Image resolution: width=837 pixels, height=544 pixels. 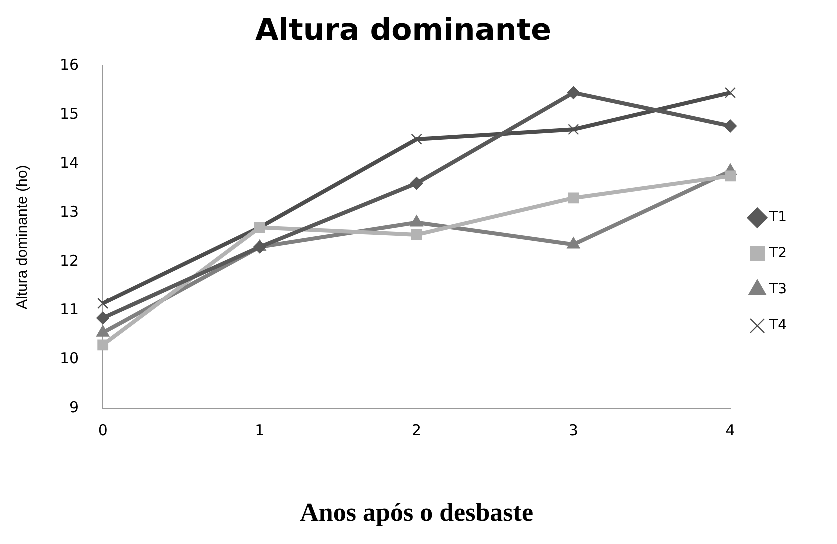 What do you see at coordinates (75, 407) in the screenshot?
I see `y-tick-label: 9` at bounding box center [75, 407].